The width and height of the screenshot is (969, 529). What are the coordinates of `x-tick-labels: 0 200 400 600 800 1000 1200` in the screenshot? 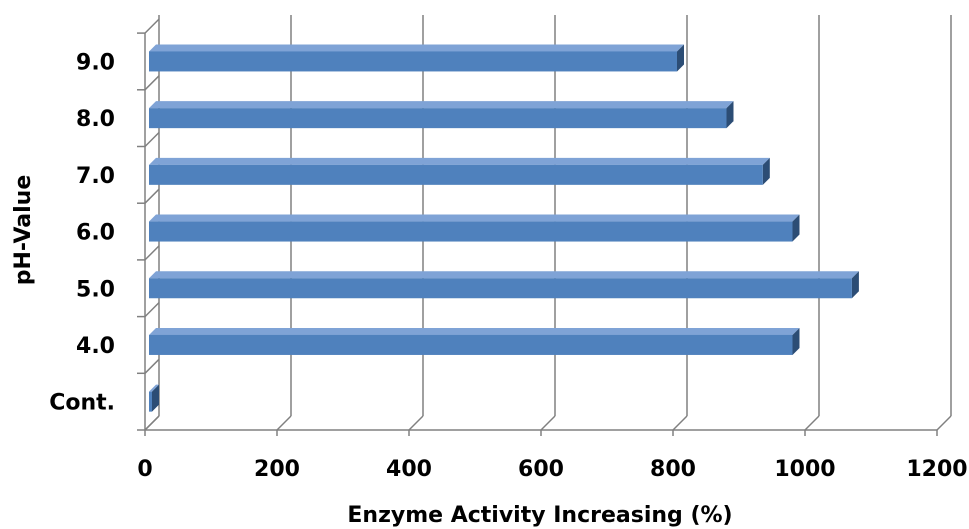 It's located at (552, 469).